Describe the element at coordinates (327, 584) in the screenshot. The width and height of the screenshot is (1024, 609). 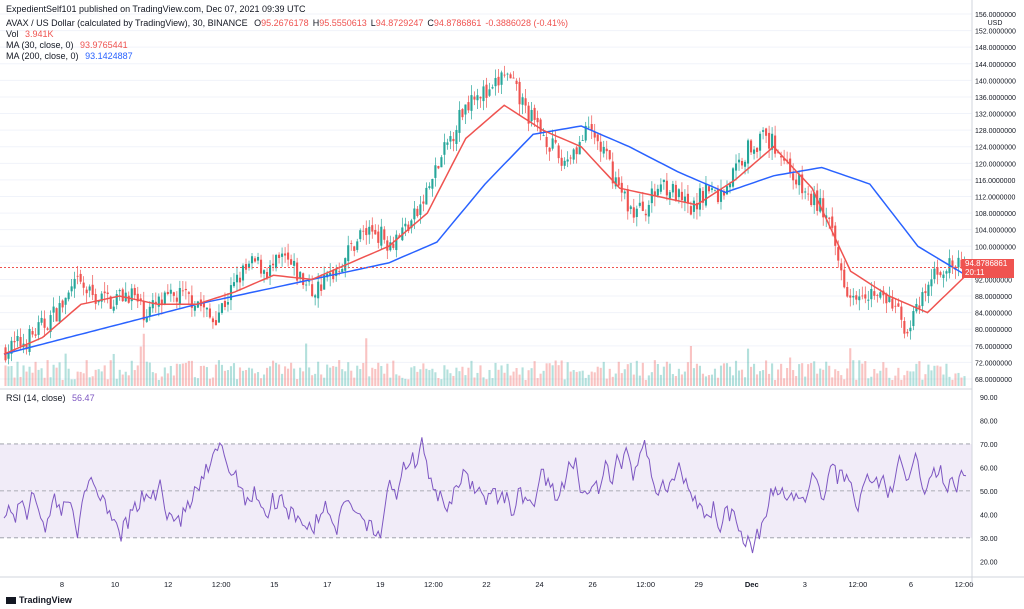
I see `time-tick-label: 17` at that location.